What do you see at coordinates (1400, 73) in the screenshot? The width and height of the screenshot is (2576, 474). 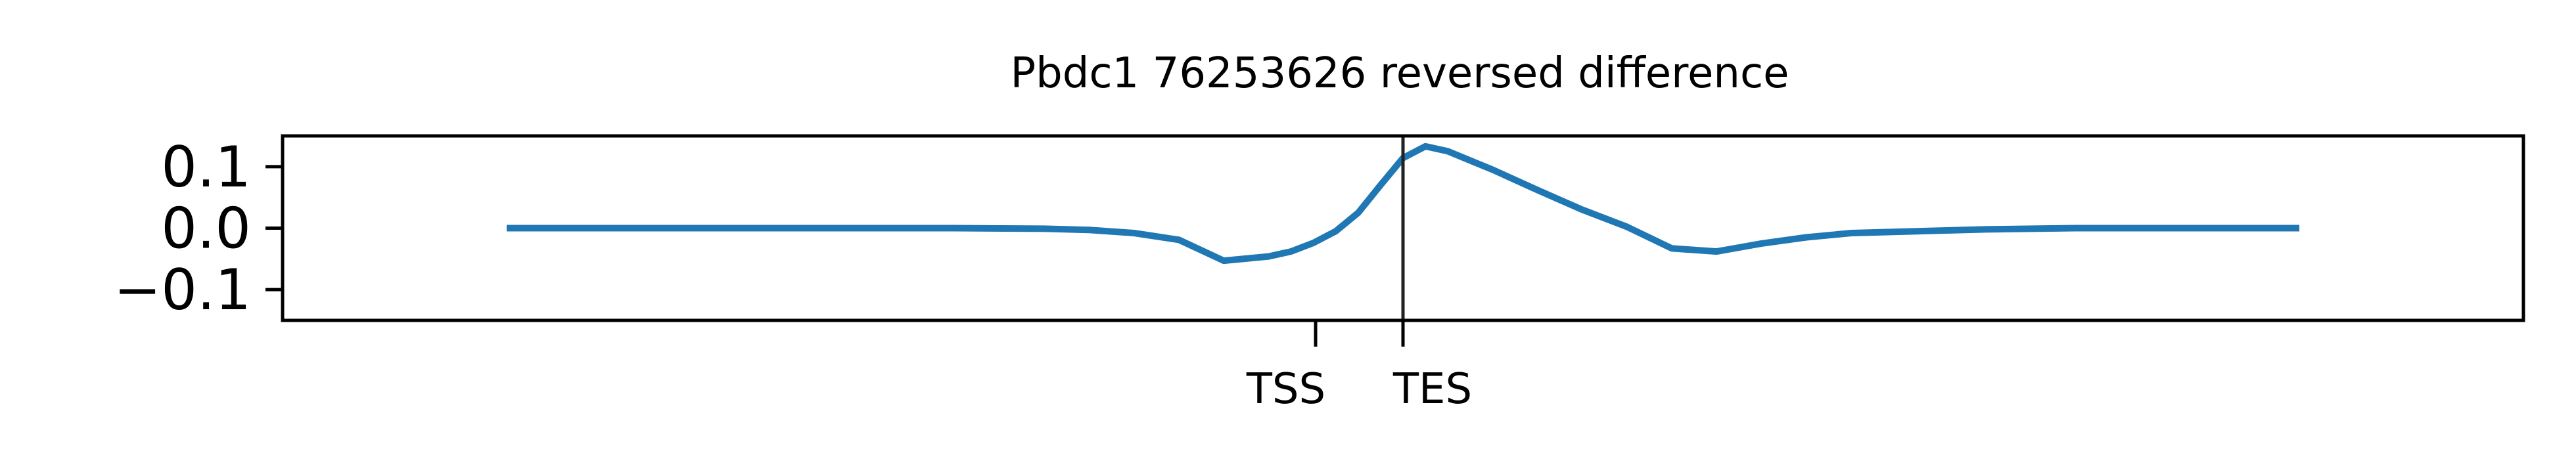 I see `chart-title: Pbdc1 76253626 reversed difference` at bounding box center [1400, 73].